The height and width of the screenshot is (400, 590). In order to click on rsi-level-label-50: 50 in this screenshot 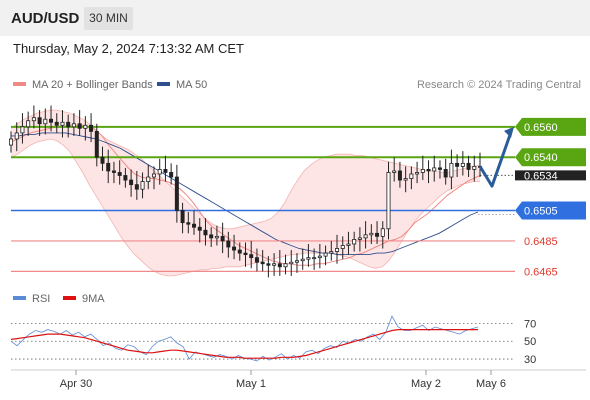, I will do `click(530, 342)`.